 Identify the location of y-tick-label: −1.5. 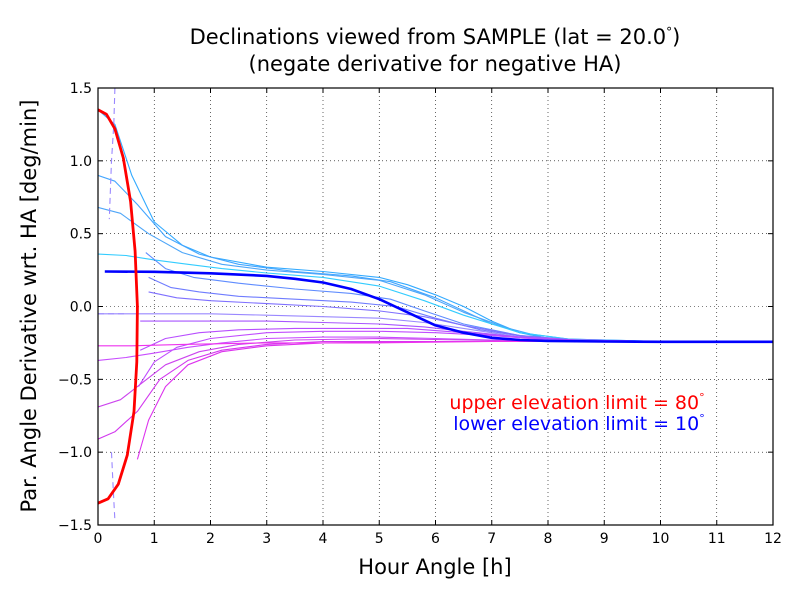
(75, 526).